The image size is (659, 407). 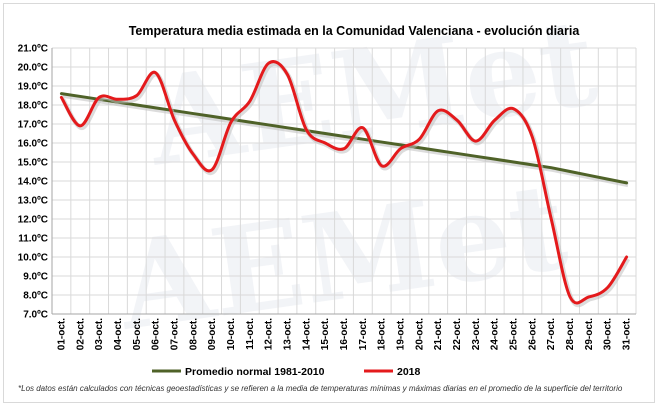 What do you see at coordinates (99, 334) in the screenshot?
I see `x-tick-label: 03-oct.` at bounding box center [99, 334].